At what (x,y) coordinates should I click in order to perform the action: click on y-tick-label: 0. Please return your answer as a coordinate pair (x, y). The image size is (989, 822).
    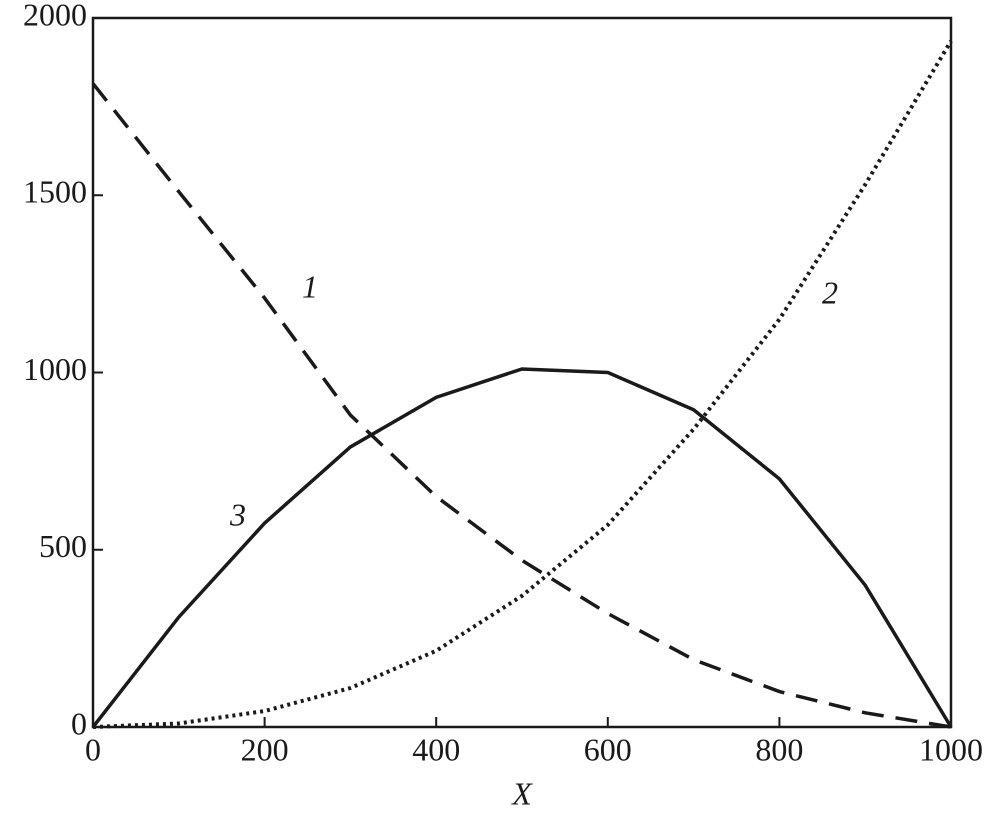
    Looking at the image, I should click on (79, 723).